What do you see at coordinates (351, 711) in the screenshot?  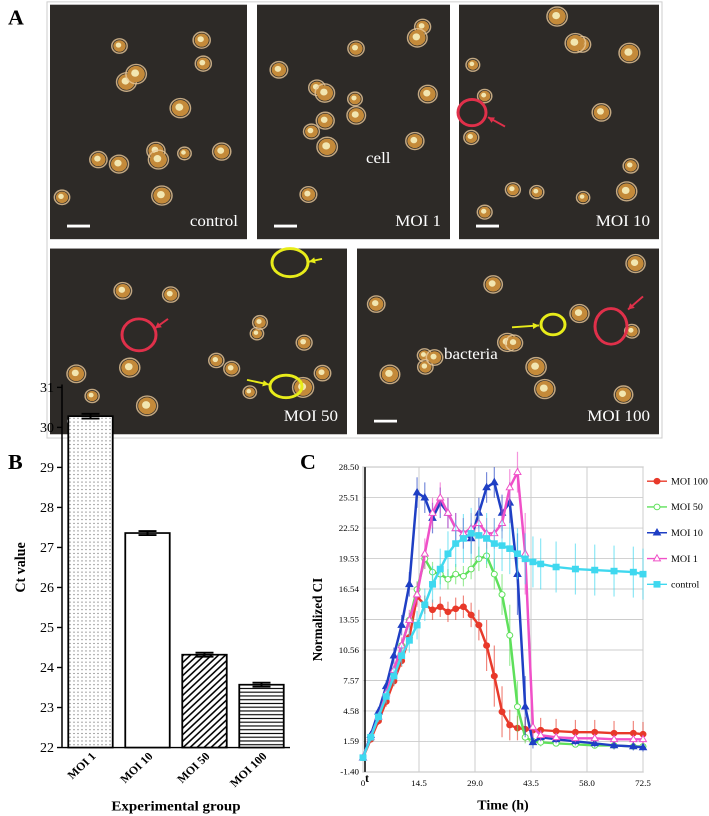 I see `y-tick-label: 4.58` at bounding box center [351, 711].